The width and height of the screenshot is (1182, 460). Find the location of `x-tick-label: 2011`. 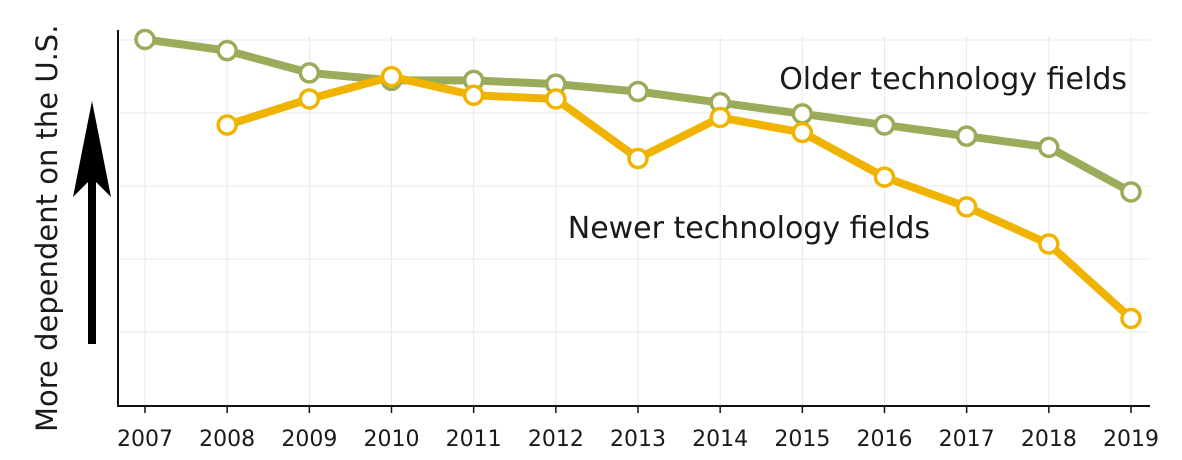

x-tick-label: 2011 is located at coordinates (474, 439).